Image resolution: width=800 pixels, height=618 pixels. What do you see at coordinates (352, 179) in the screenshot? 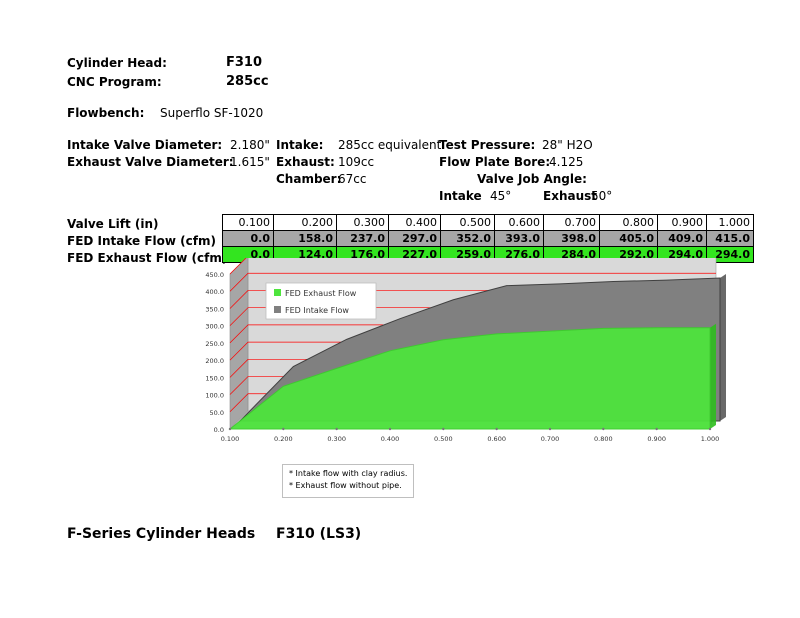
I see `chamber-value: 67cc` at bounding box center [352, 179].